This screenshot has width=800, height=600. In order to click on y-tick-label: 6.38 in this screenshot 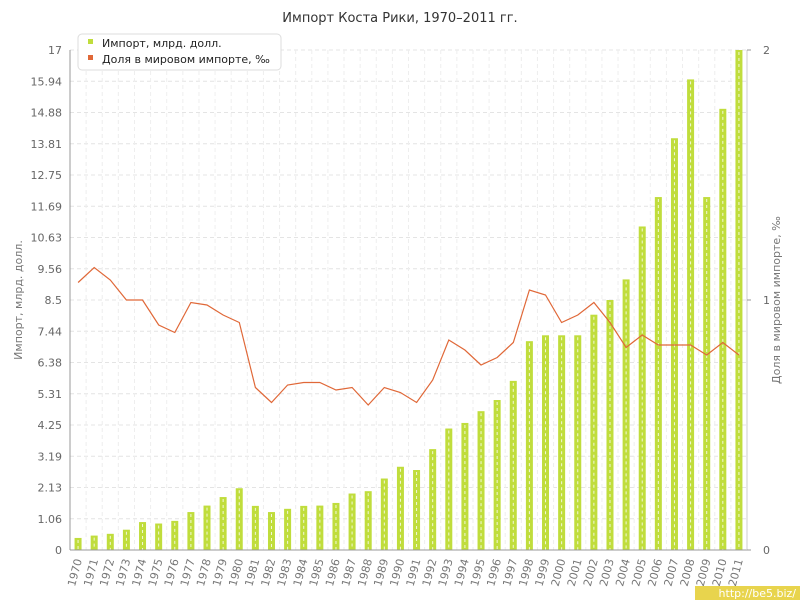, I will do `click(50, 363)`.